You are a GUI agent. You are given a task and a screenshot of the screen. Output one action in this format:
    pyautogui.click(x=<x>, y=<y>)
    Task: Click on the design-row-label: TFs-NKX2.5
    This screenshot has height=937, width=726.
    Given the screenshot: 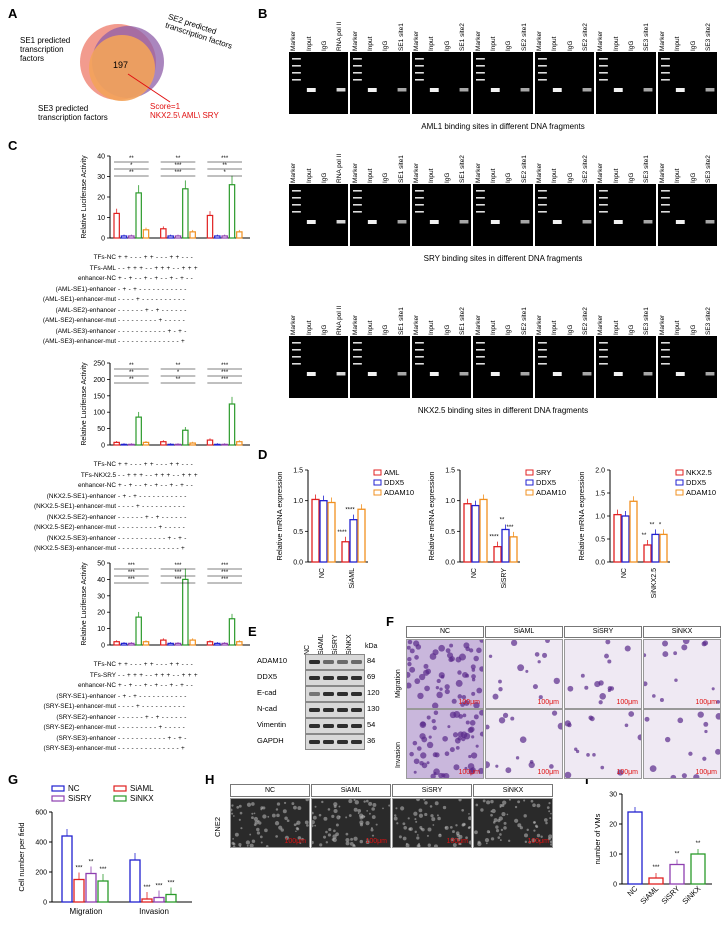 What is the action you would take?
    pyautogui.click(x=98, y=475)
    